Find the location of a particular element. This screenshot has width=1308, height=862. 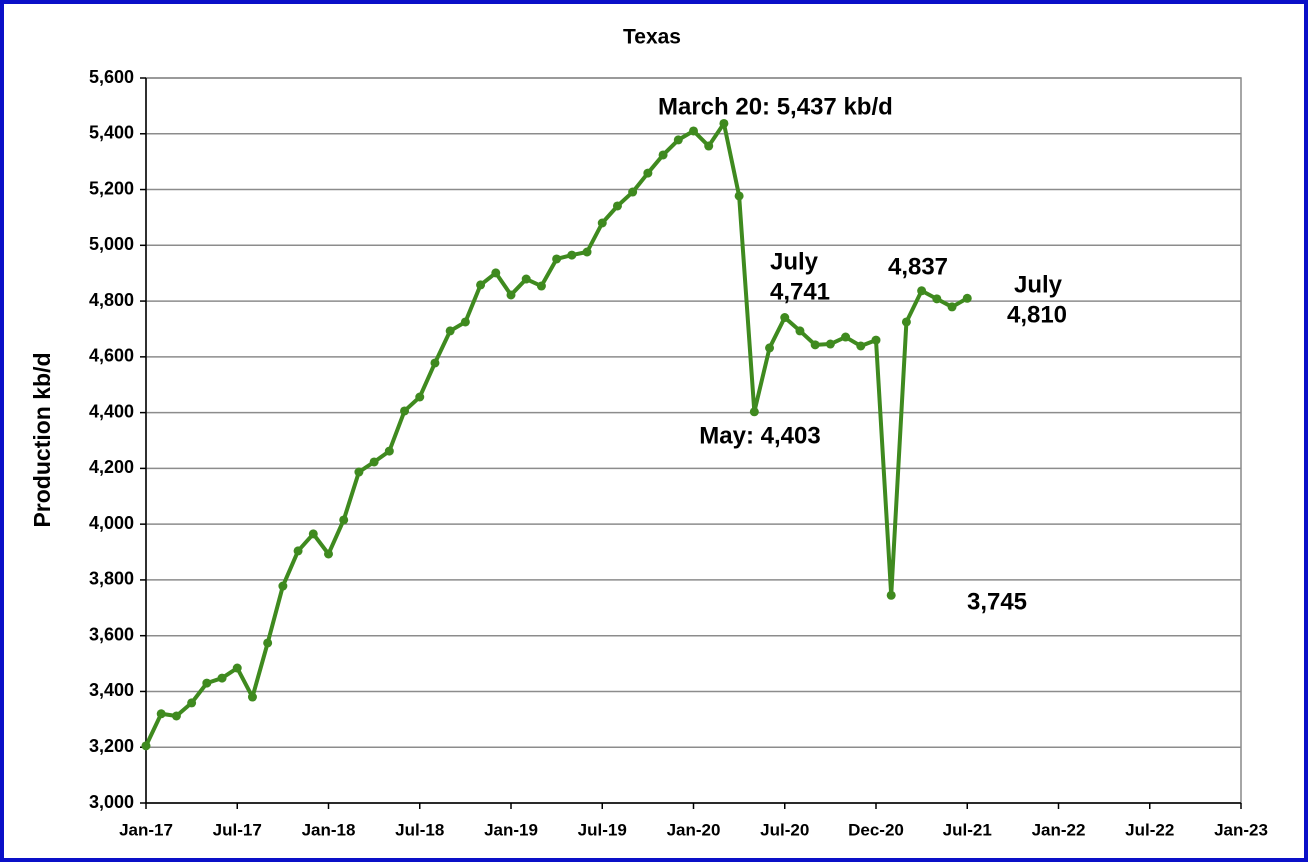

chart-title: Texas is located at coordinates (652, 37).